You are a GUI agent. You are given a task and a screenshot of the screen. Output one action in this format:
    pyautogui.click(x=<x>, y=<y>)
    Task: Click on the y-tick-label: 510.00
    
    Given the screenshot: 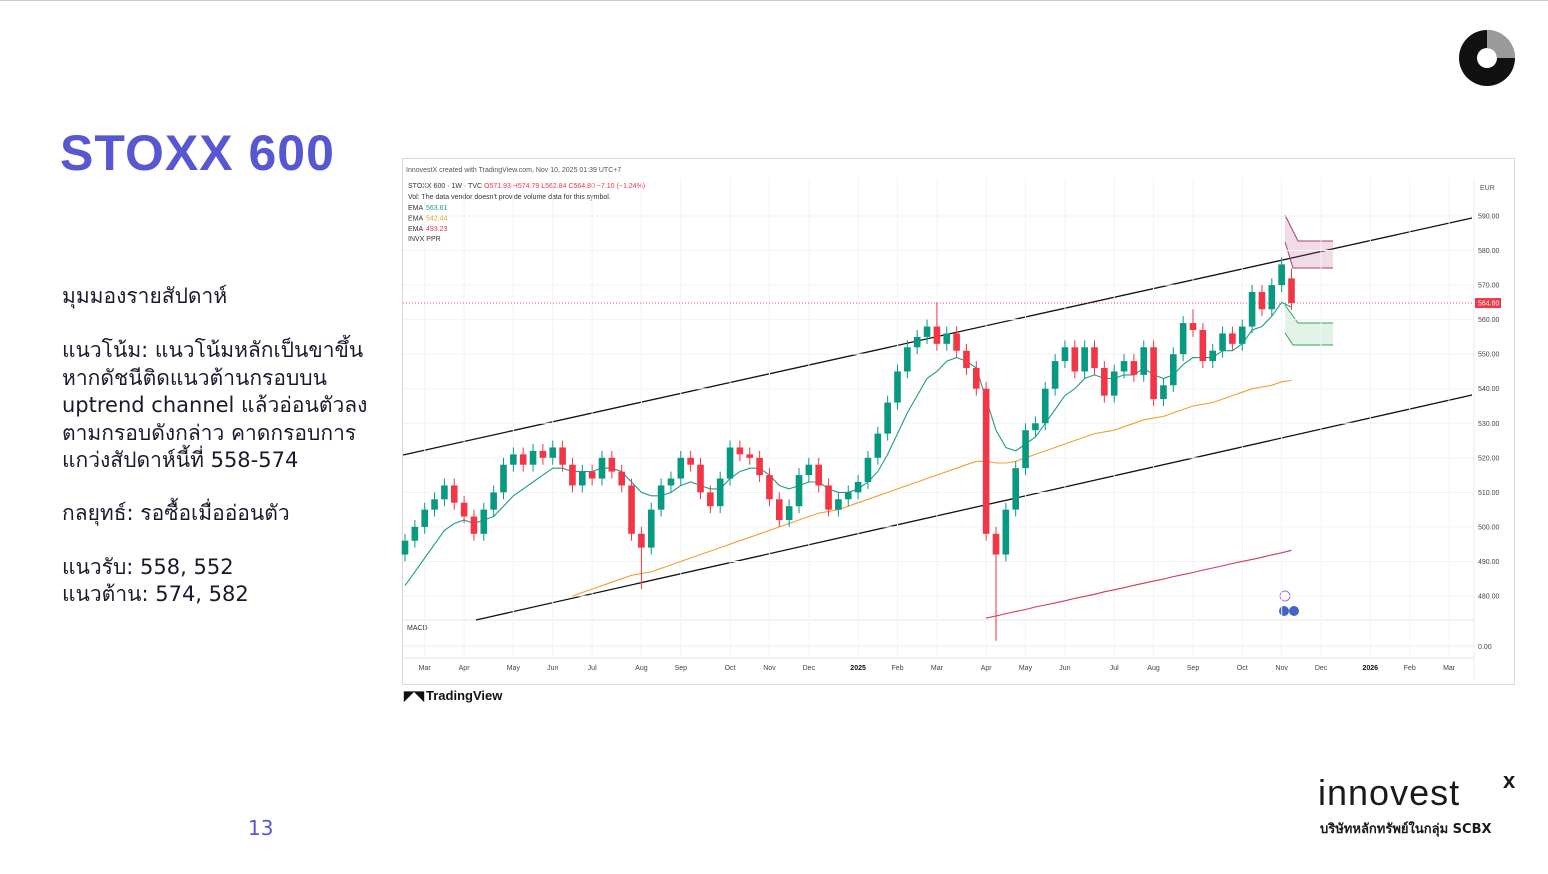 What is the action you would take?
    pyautogui.click(x=1489, y=493)
    